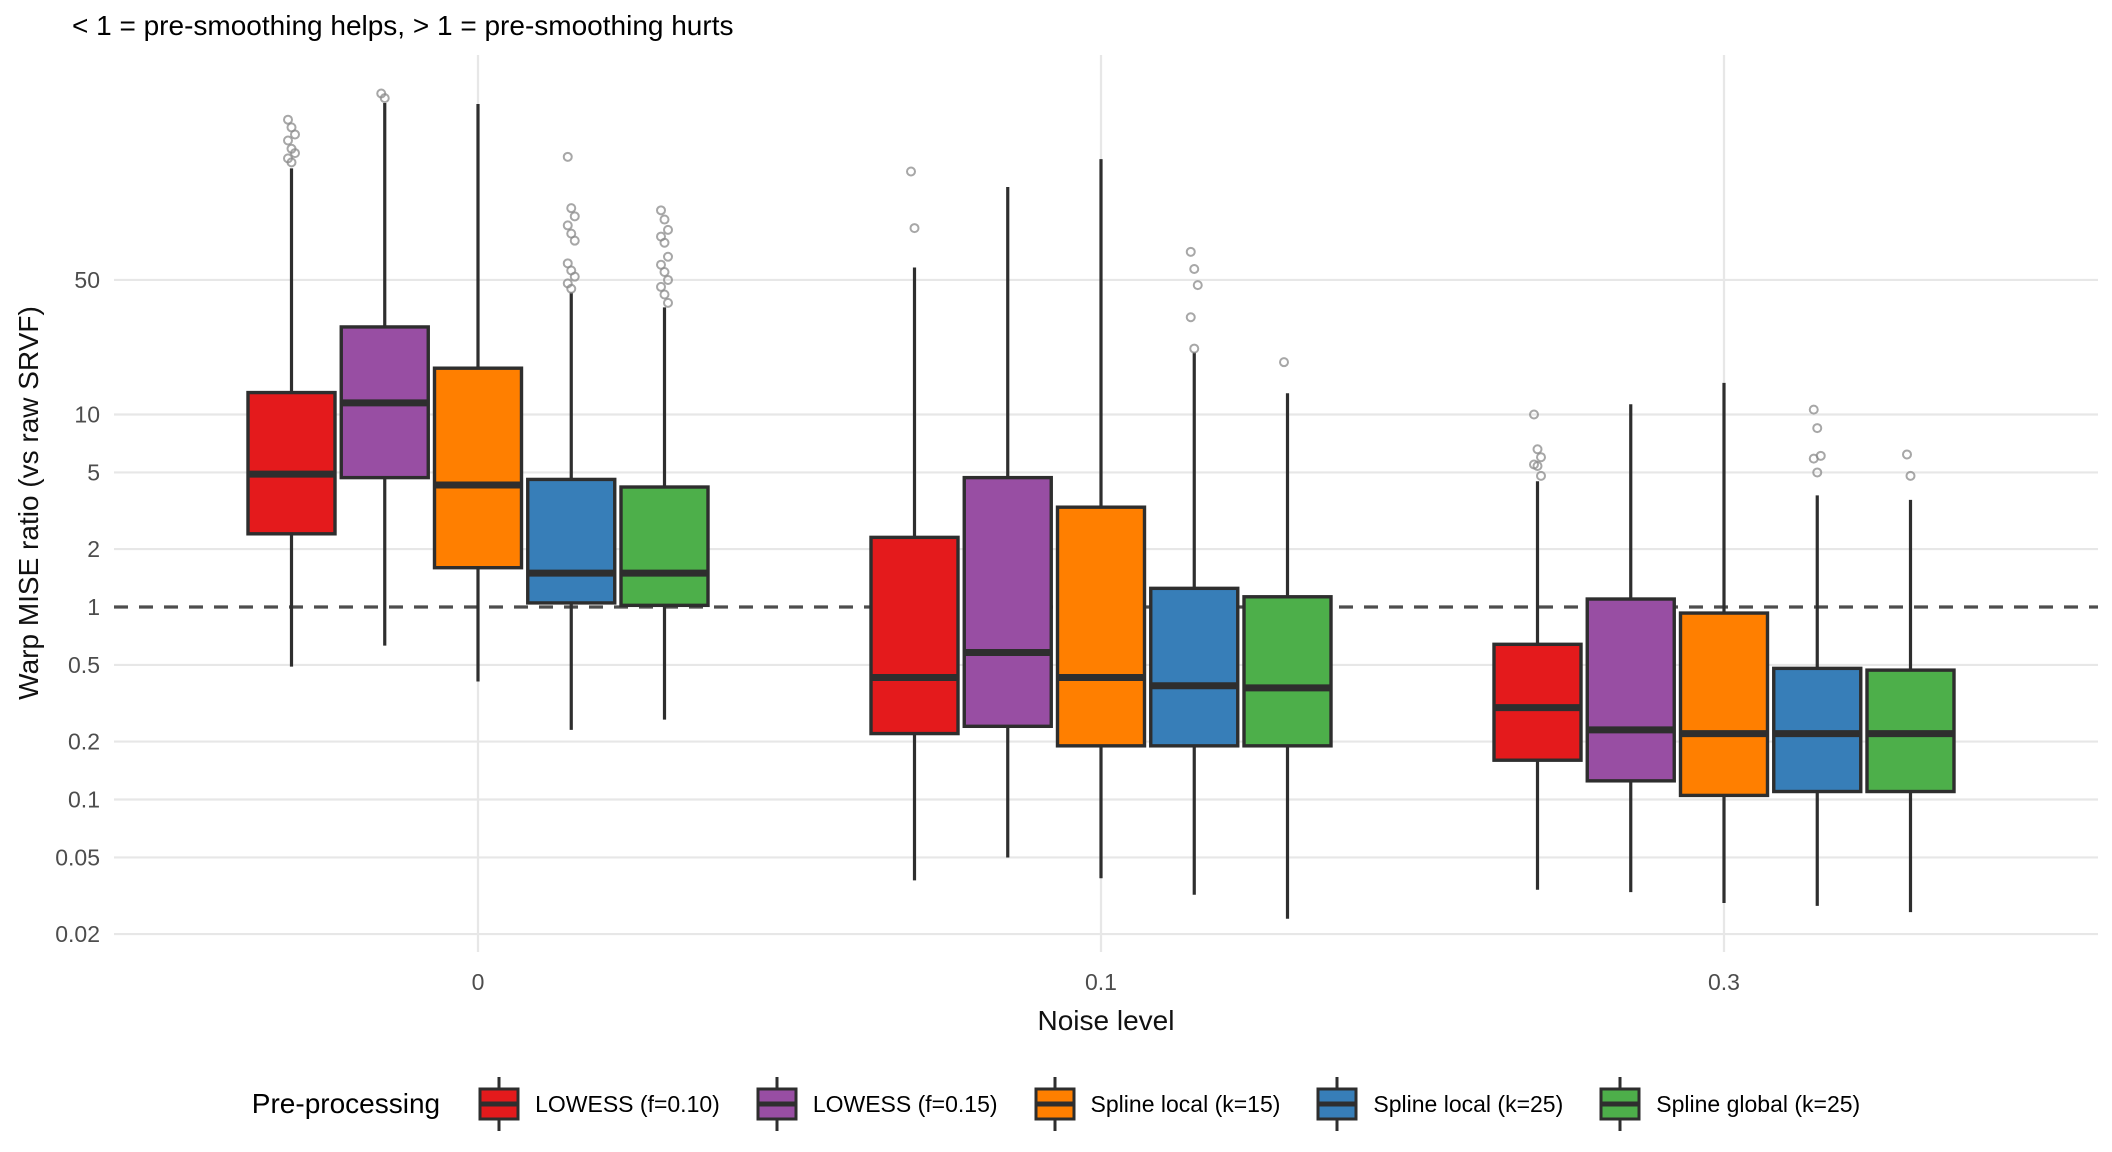 The height and width of the screenshot is (1152, 2112). I want to click on y-tick-label: 0.05, so click(77, 857).